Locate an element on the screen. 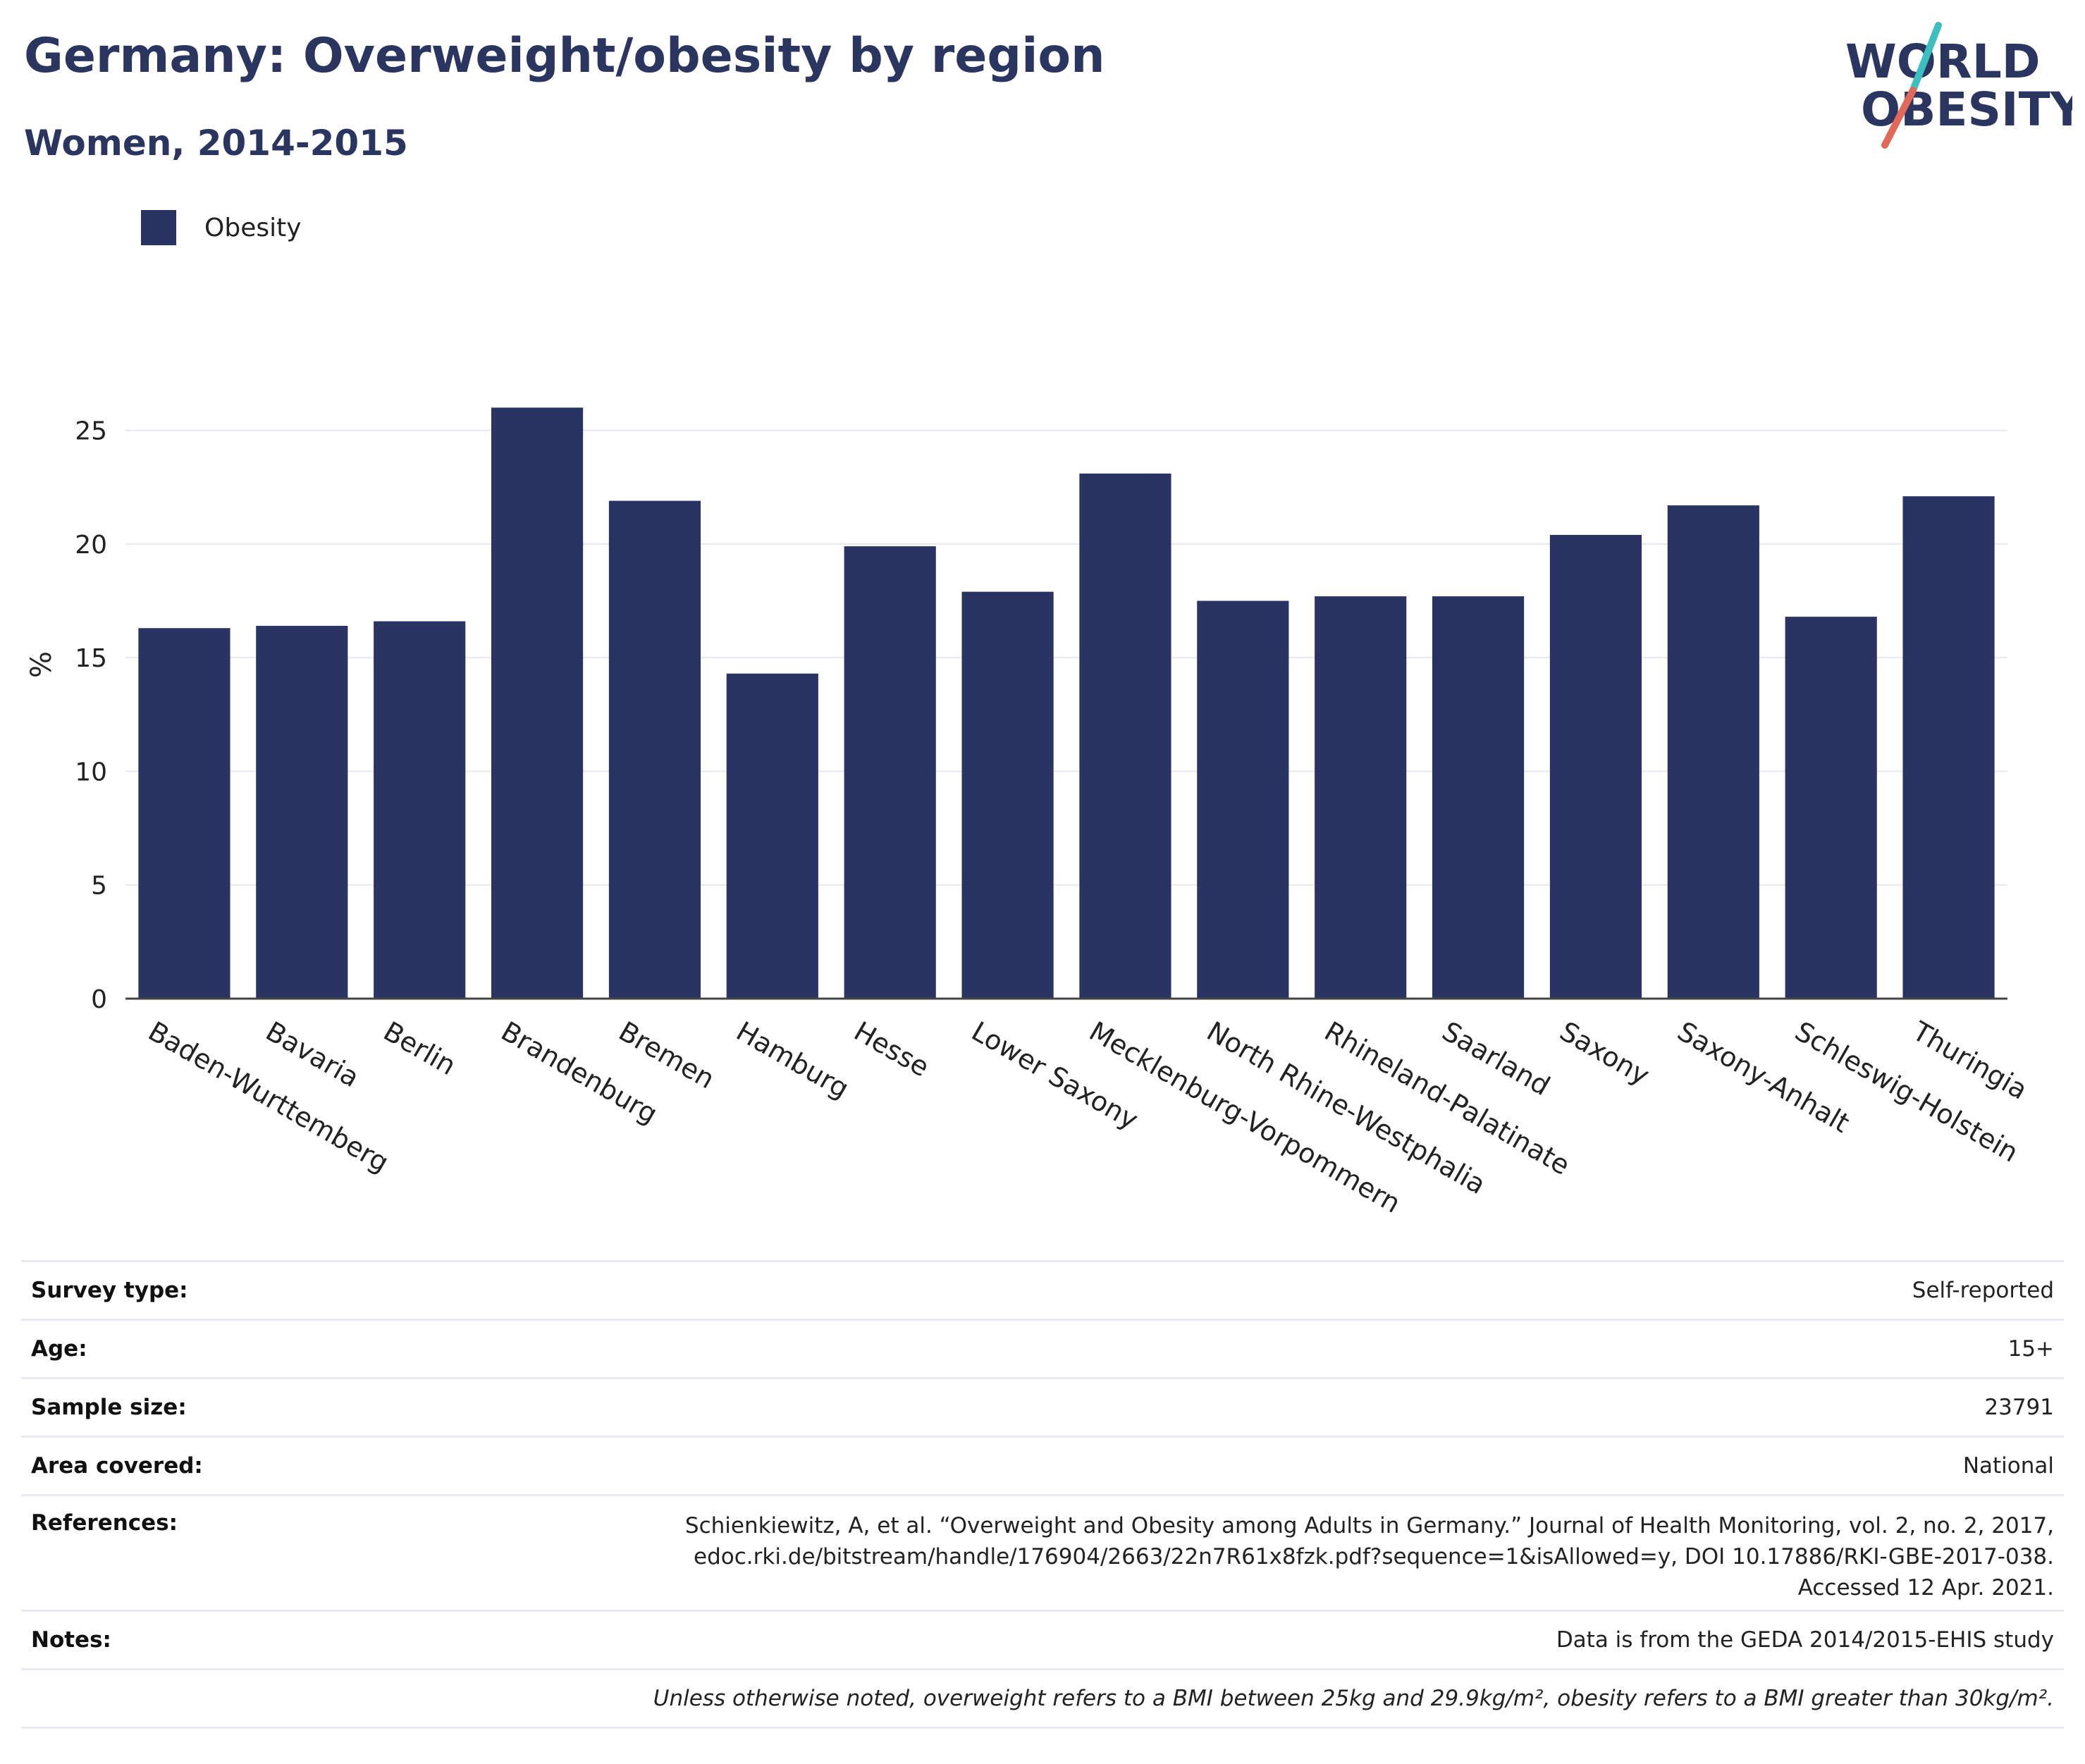 Image resolution: width=2085 pixels, height=1764 pixels. y-tick-label-0: 0 is located at coordinates (99, 999).